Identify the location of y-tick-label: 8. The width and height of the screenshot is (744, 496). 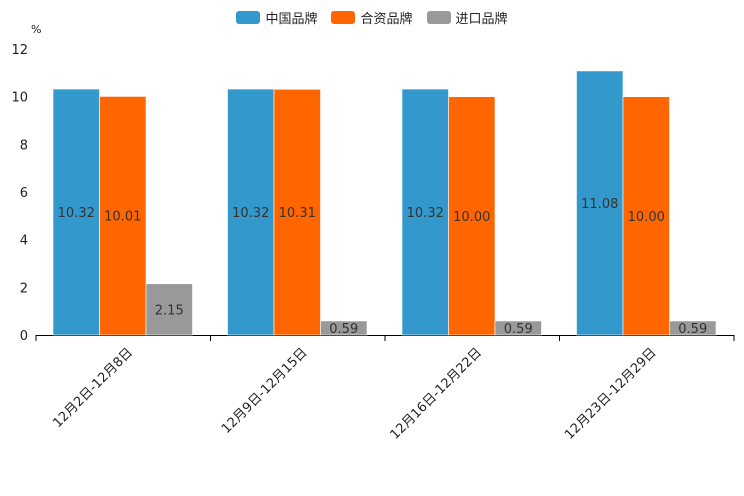
(24, 145).